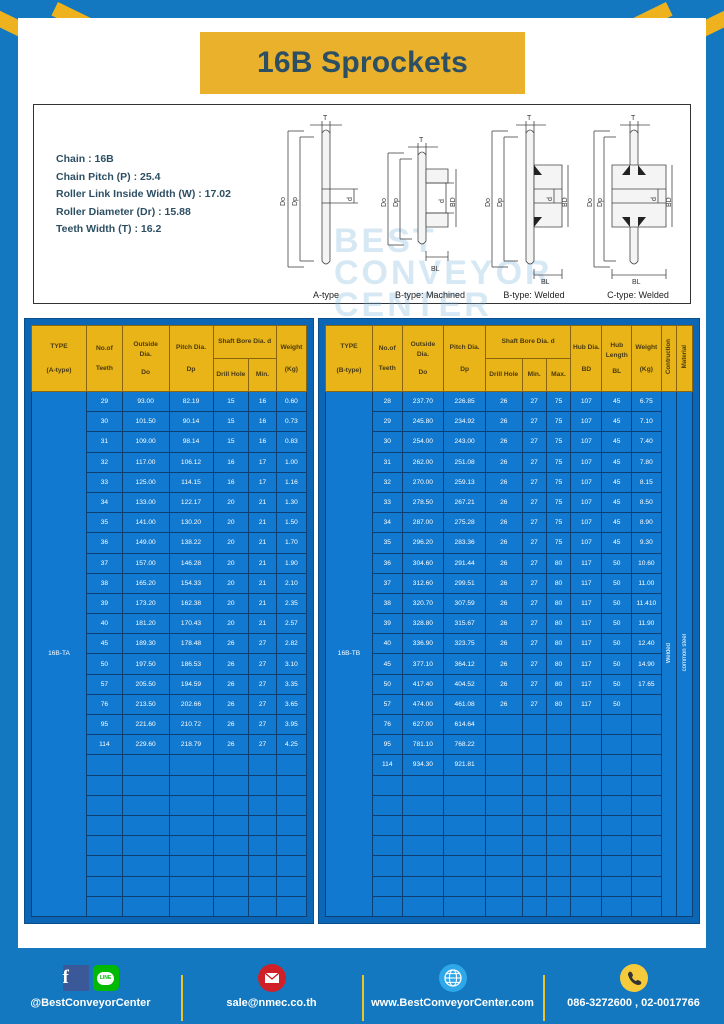 This screenshot has width=724, height=1024. What do you see at coordinates (669, 654) in the screenshot?
I see `construction-cell: Welded` at bounding box center [669, 654].